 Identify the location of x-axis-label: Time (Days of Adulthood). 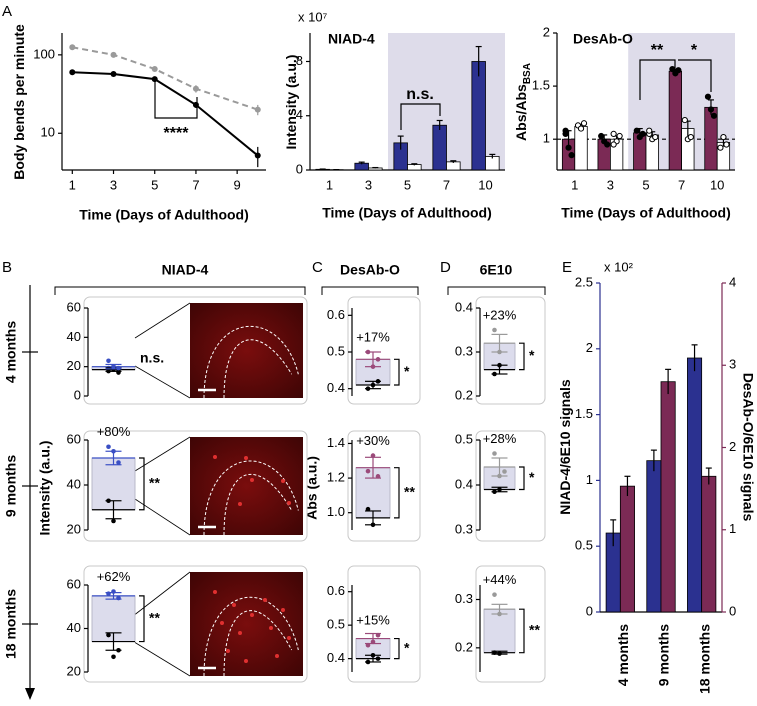
(164, 215).